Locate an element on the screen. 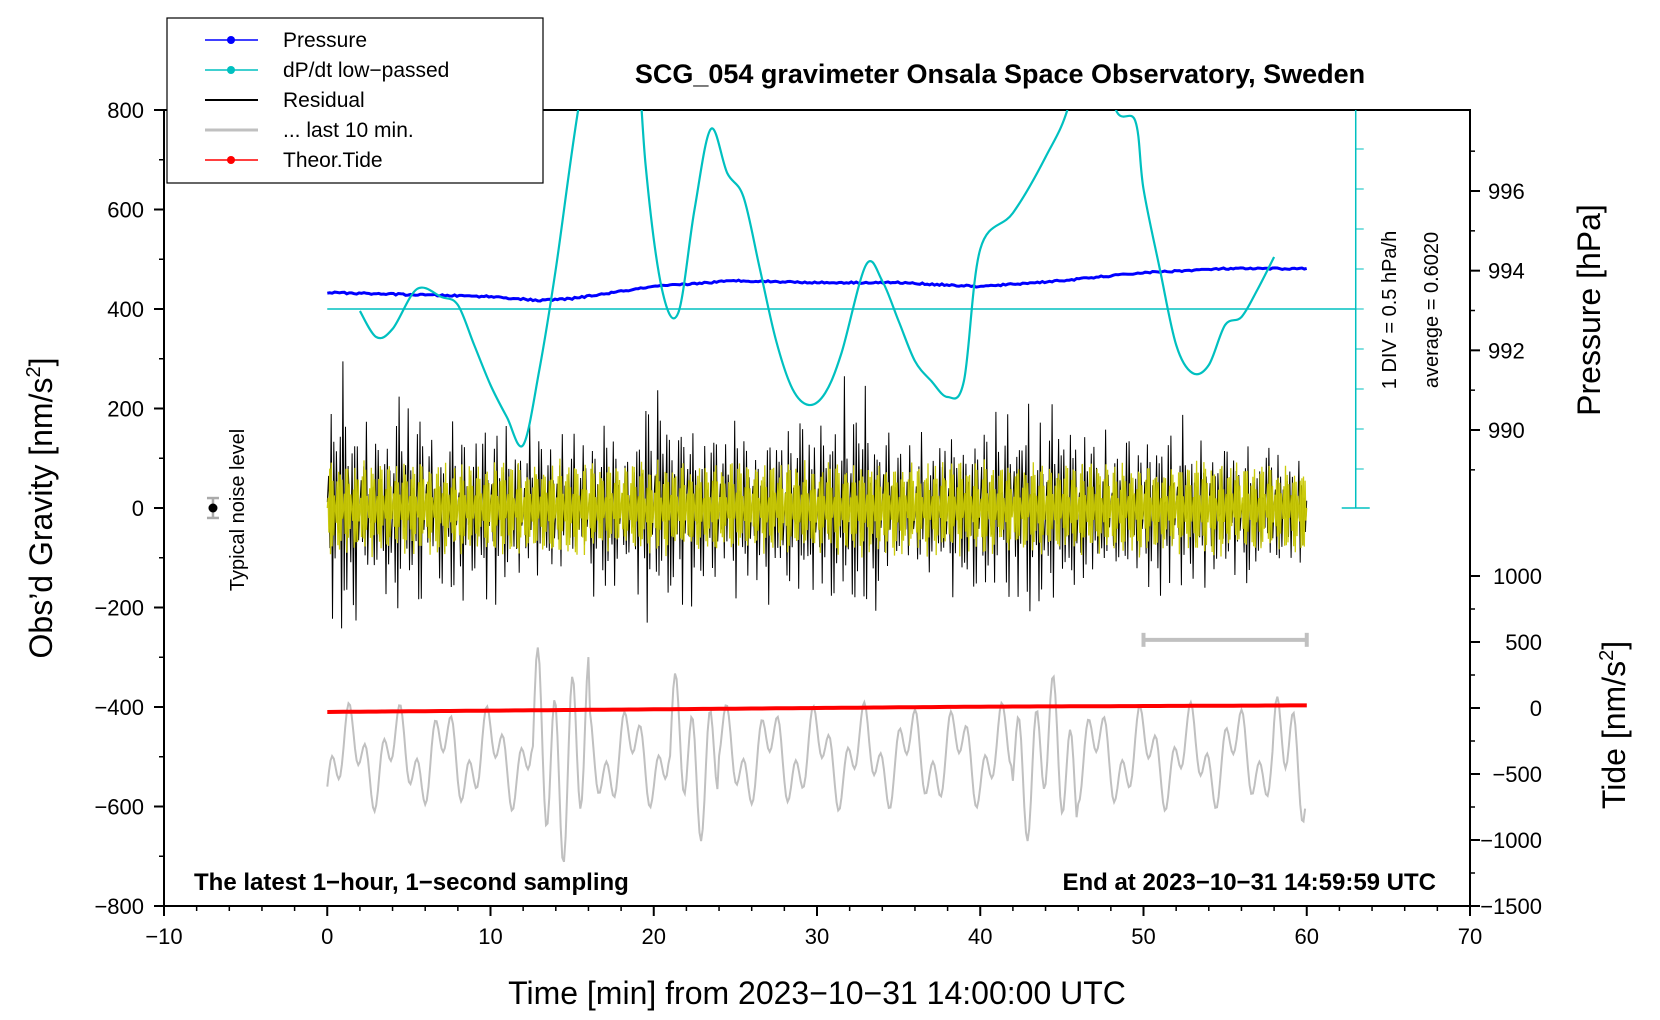 The width and height of the screenshot is (1660, 1020). x-axis-title: Time [min] from 2023−10−31 14:00:00 UTC is located at coordinates (817, 993).